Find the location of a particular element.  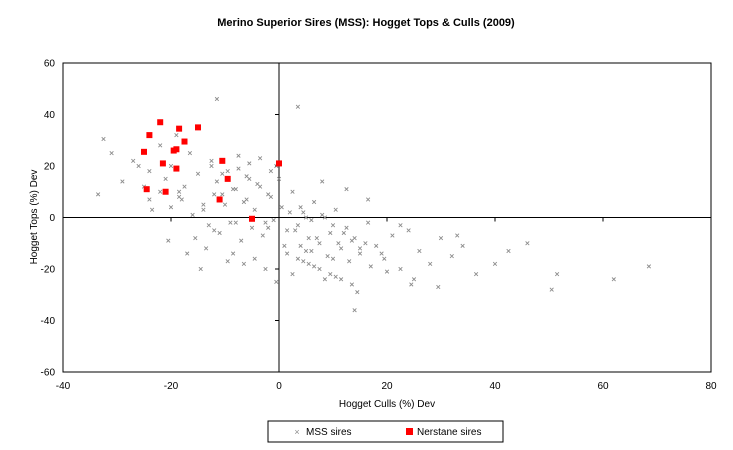

legend-box is located at coordinates (385, 431).